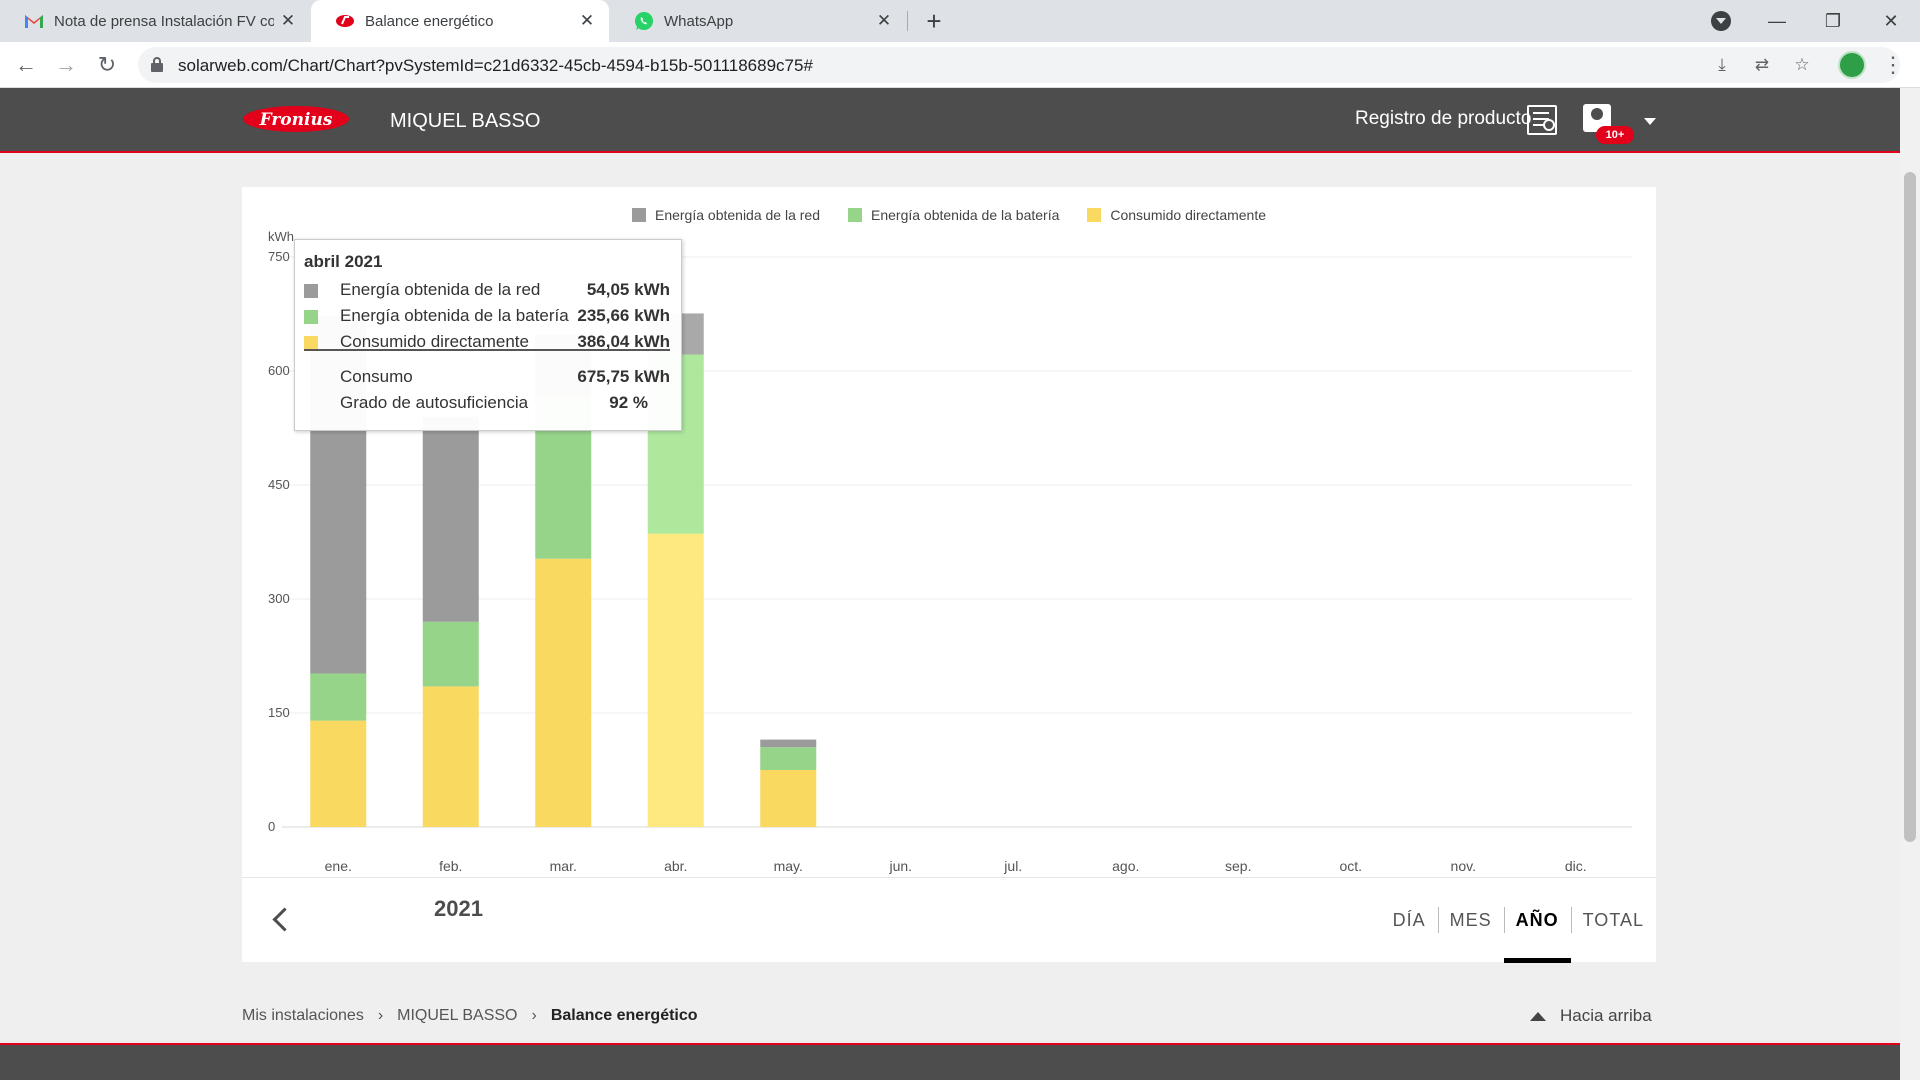  I want to click on fronius-icon, so click(345, 21).